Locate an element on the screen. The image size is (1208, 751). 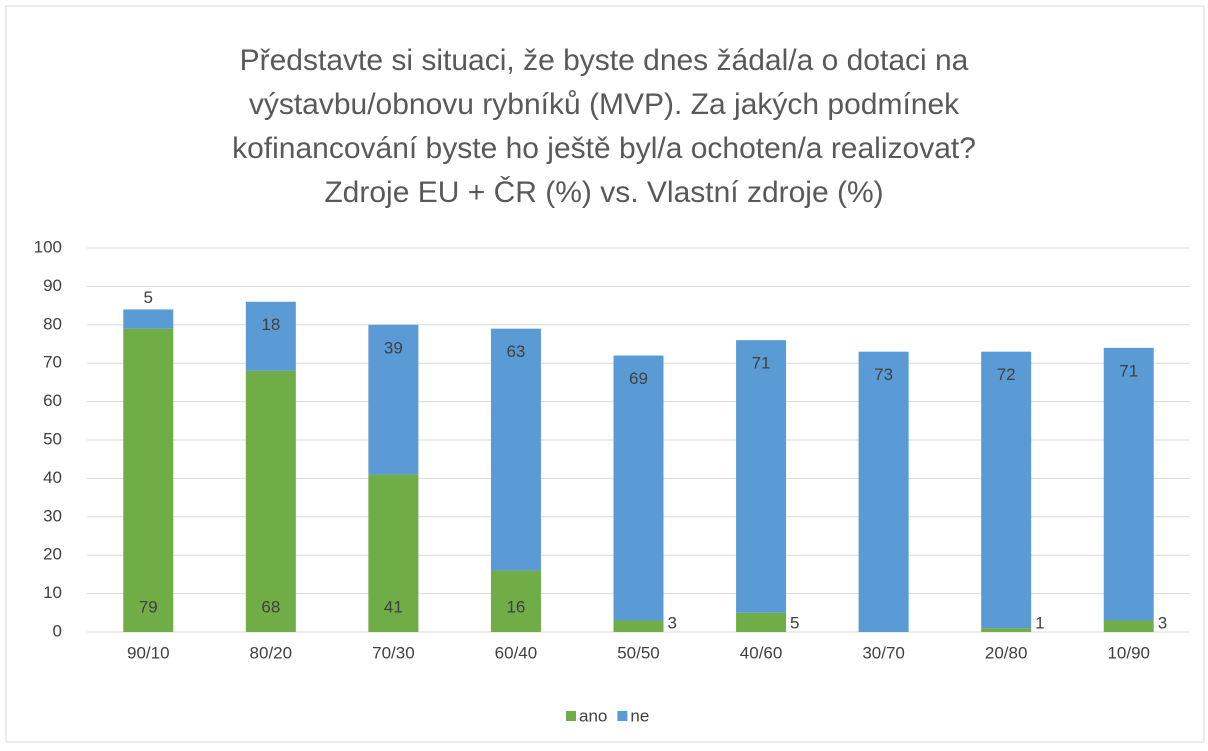
x-tick-label: 10/90 is located at coordinates (1128, 652).